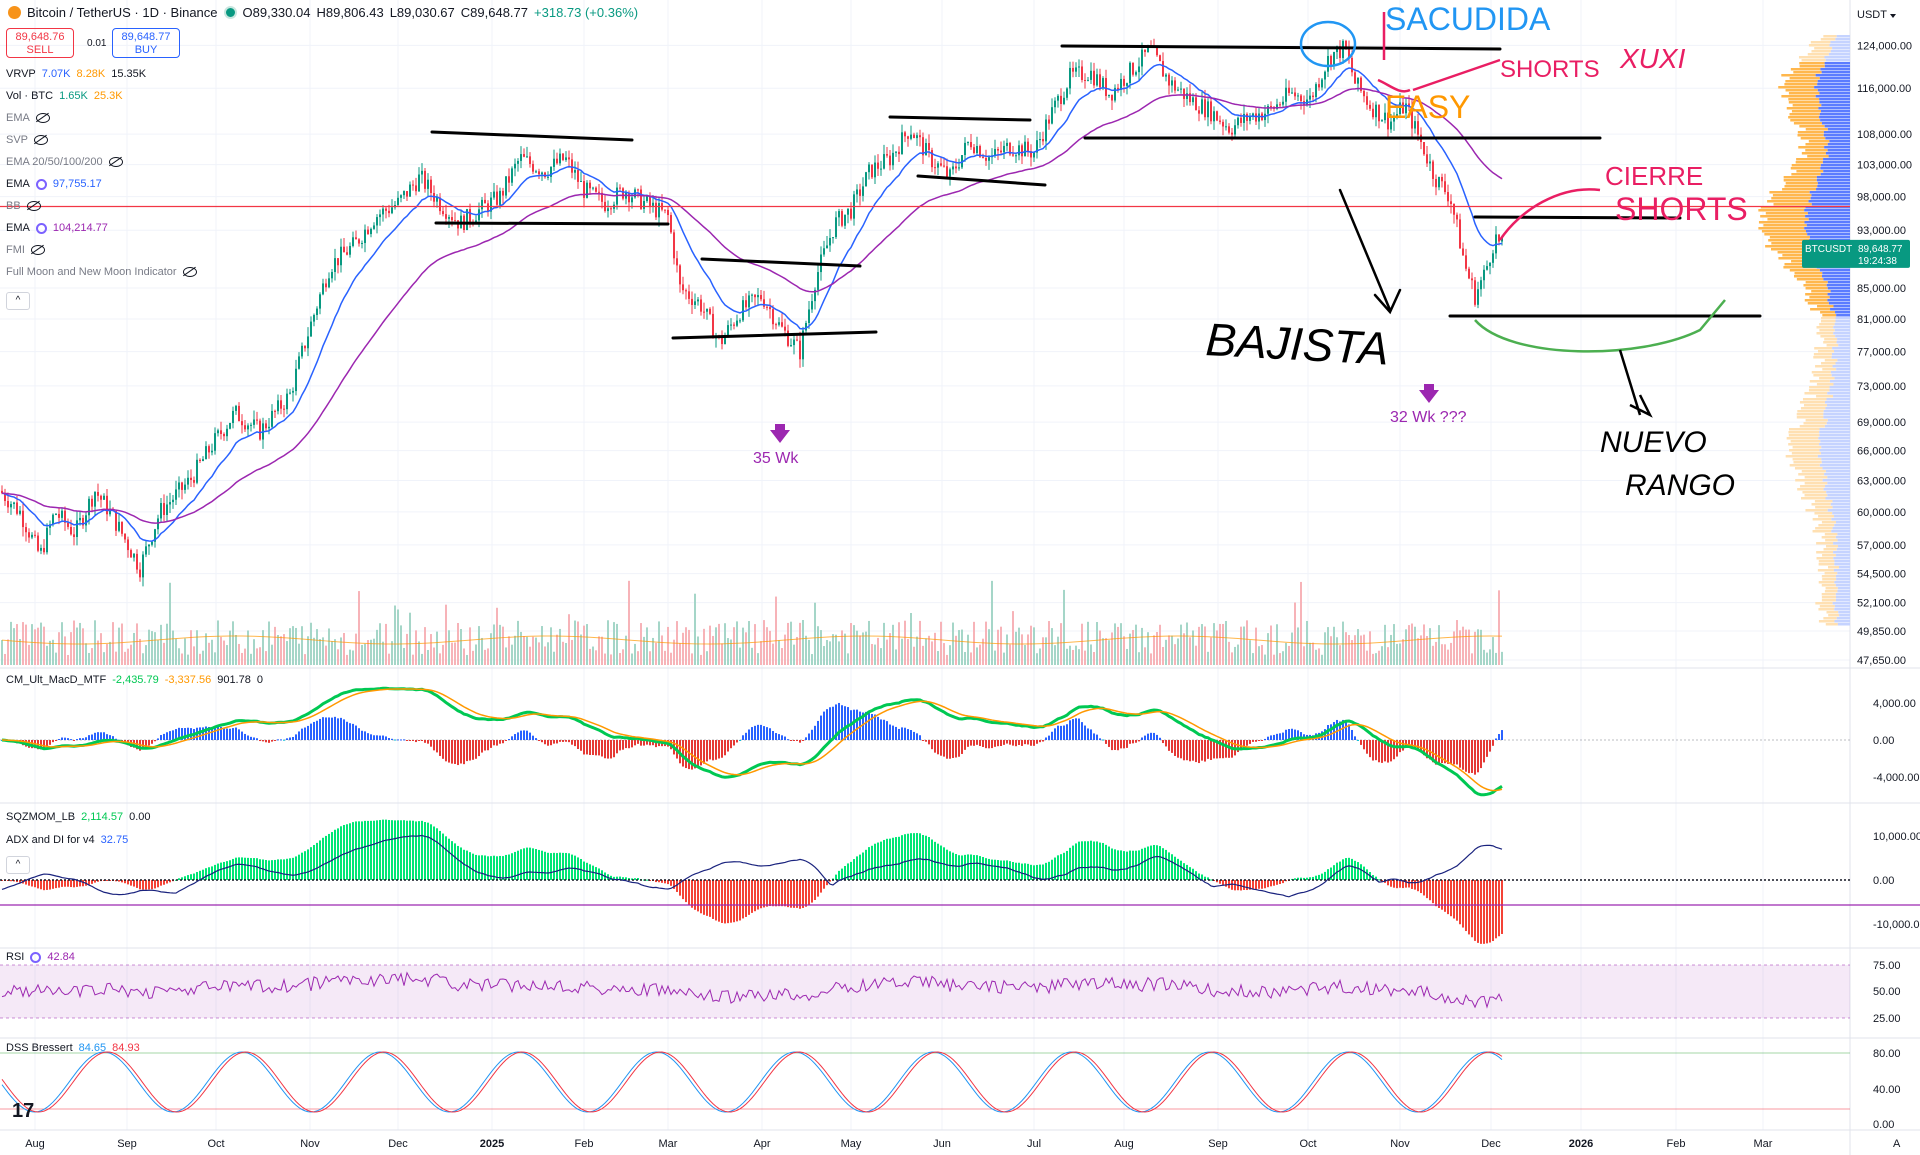 The image size is (1920, 1155). What do you see at coordinates (64, 96) in the screenshot?
I see `indicator-1: Vol · BTC 1.65K 25.3K` at bounding box center [64, 96].